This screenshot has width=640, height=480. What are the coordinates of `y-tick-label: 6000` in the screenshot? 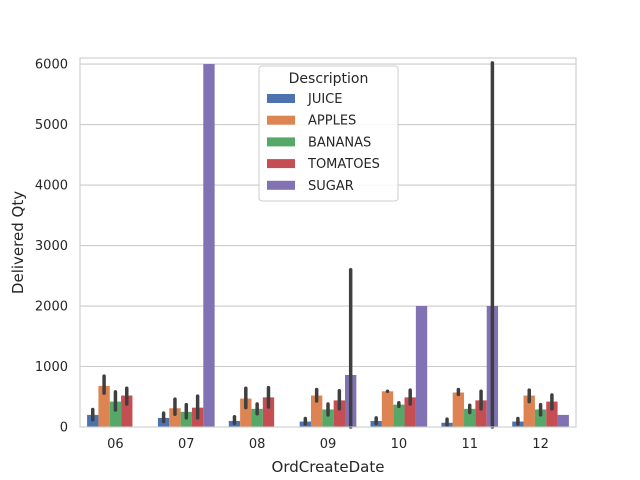 It's located at (51, 65).